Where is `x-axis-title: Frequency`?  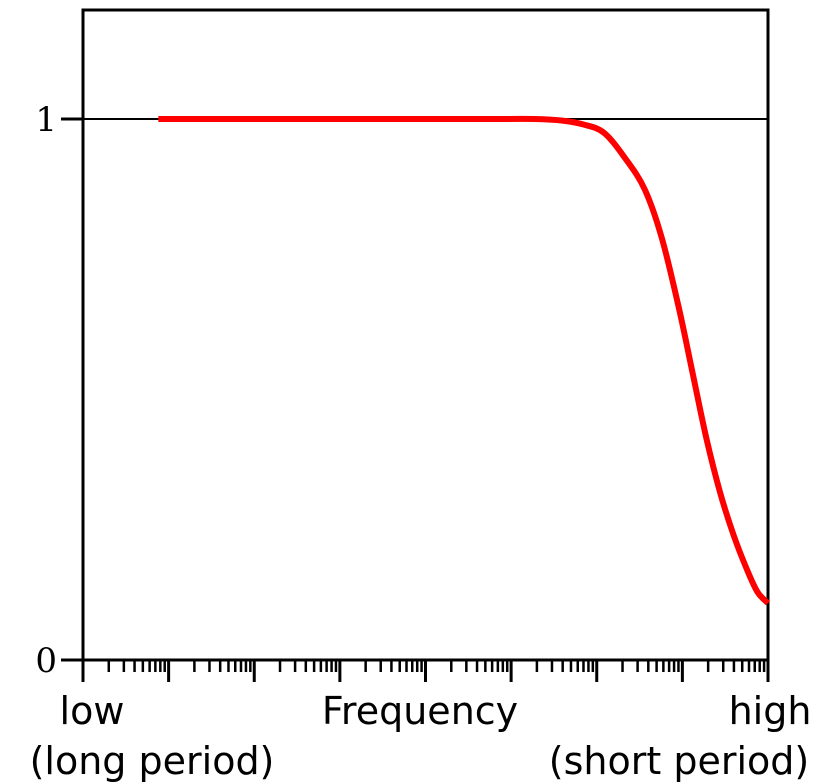 x-axis-title: Frequency is located at coordinates (420, 711).